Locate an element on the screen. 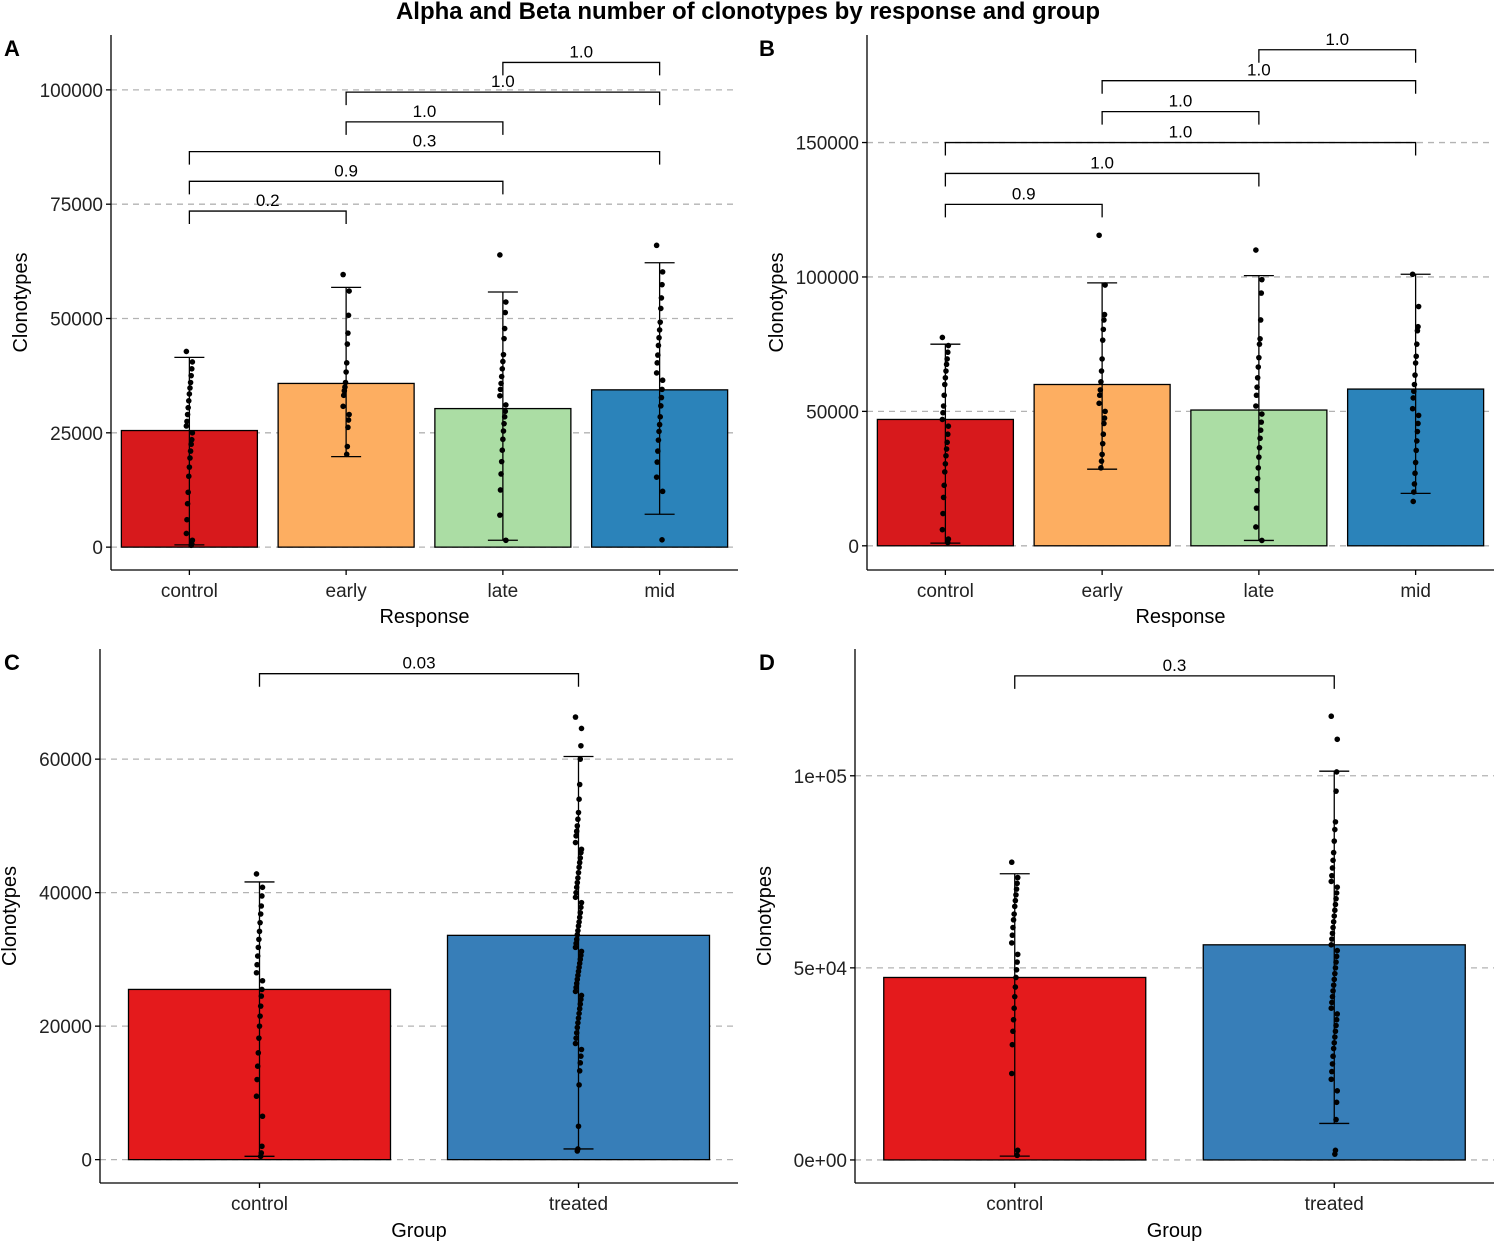 Image resolution: width=1495 pixels, height=1242 pixels. panel-label: A is located at coordinates (12, 48).